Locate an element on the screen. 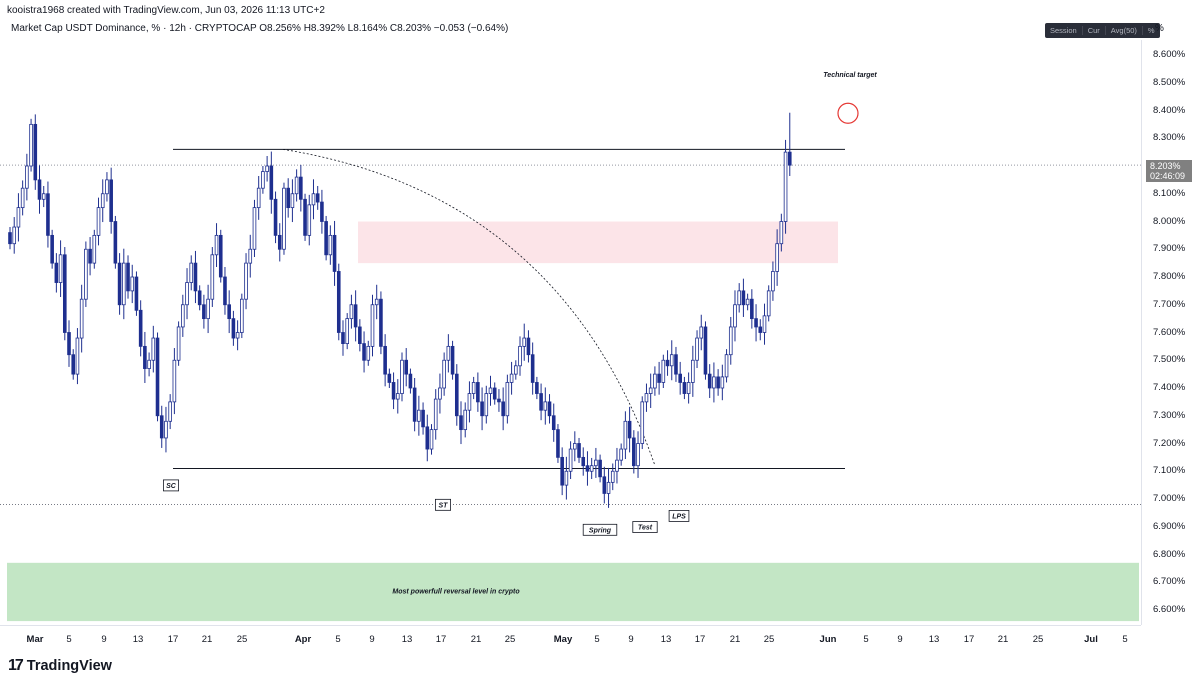 The width and height of the screenshot is (1200, 685). technical-target-circle is located at coordinates (848, 113).